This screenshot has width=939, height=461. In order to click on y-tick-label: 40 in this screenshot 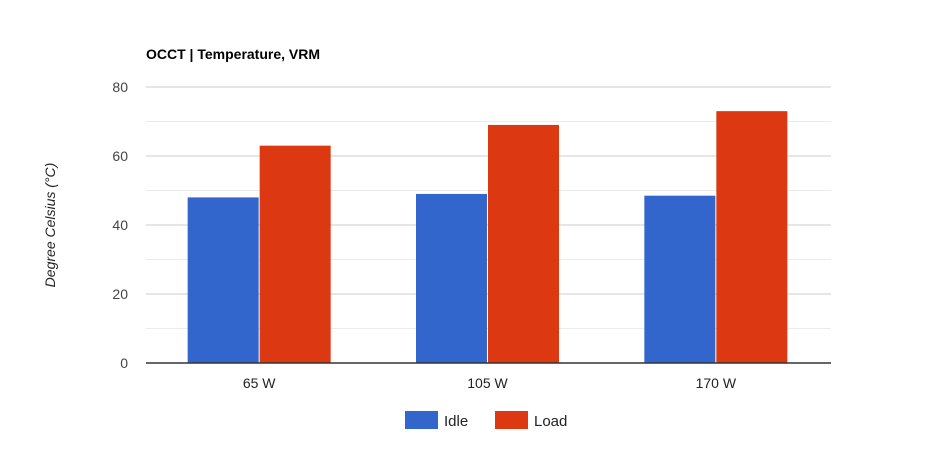, I will do `click(120, 225)`.